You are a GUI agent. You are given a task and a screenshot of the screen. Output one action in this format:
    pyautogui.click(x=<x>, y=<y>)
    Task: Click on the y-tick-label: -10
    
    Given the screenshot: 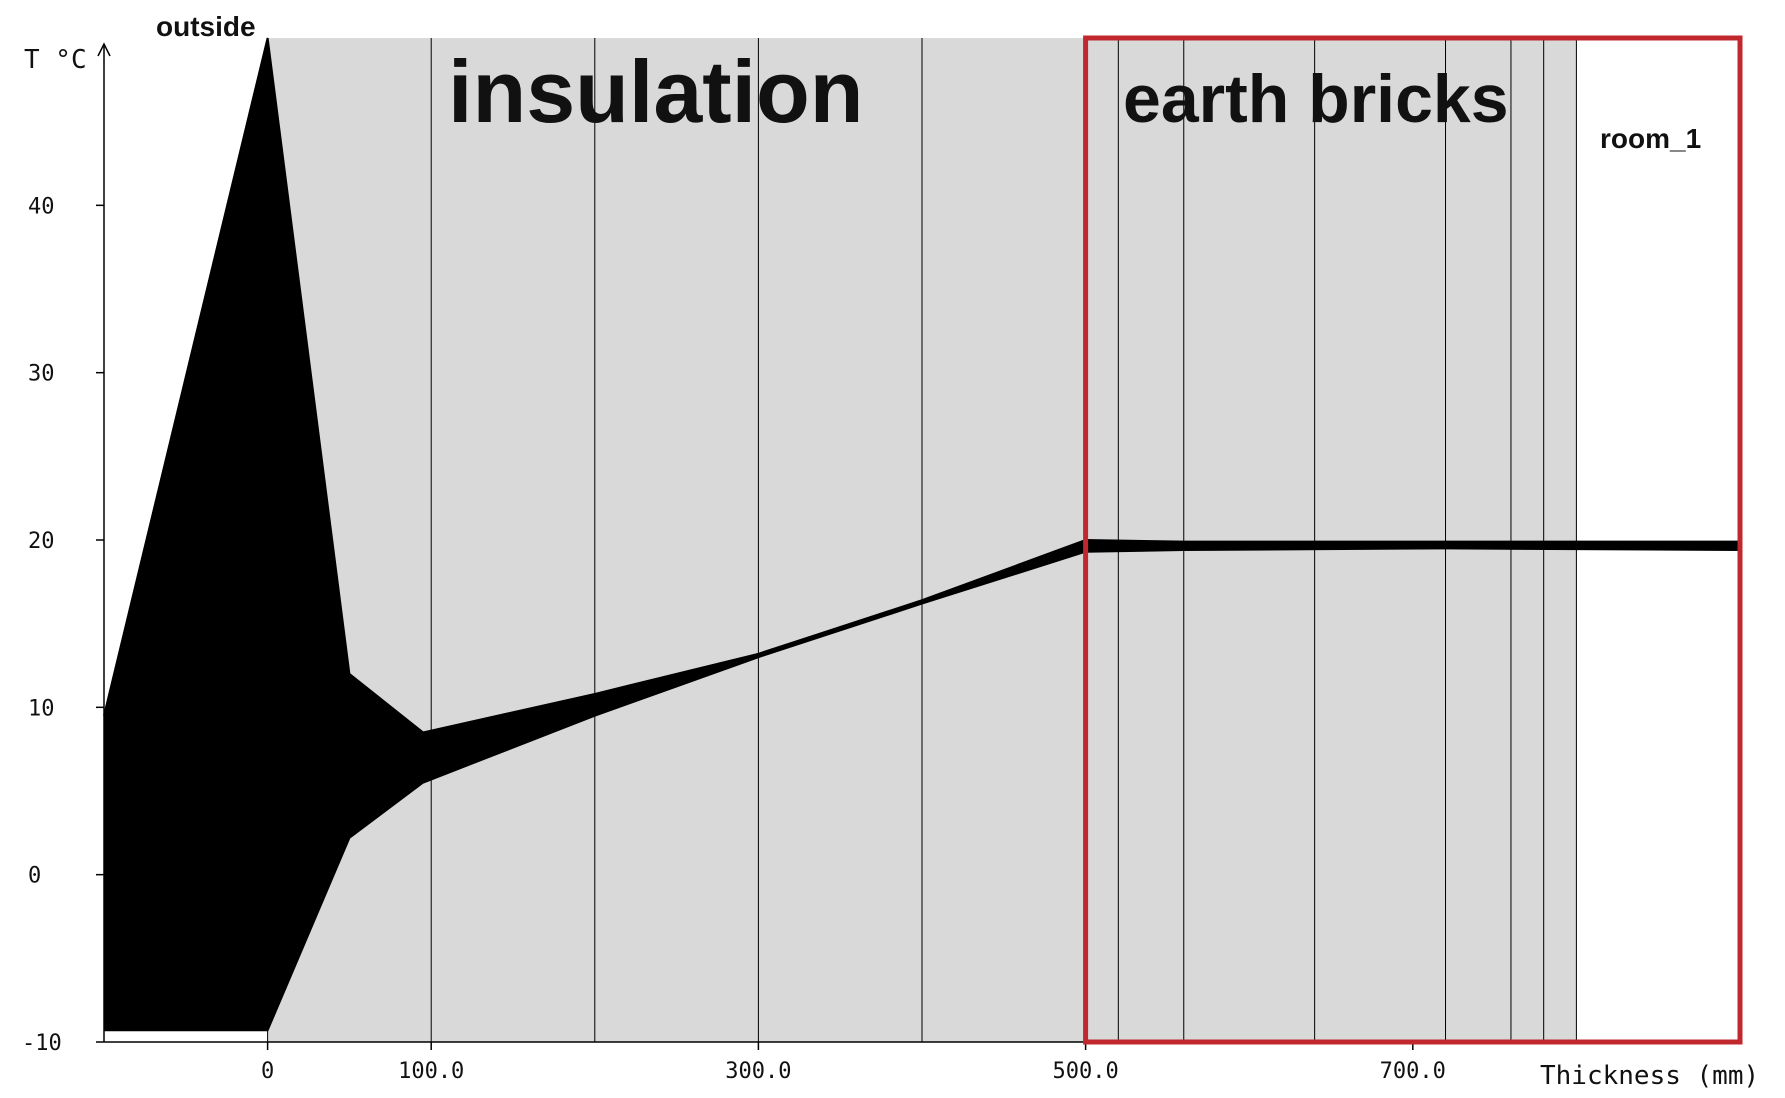 What is the action you would take?
    pyautogui.click(x=42, y=1043)
    